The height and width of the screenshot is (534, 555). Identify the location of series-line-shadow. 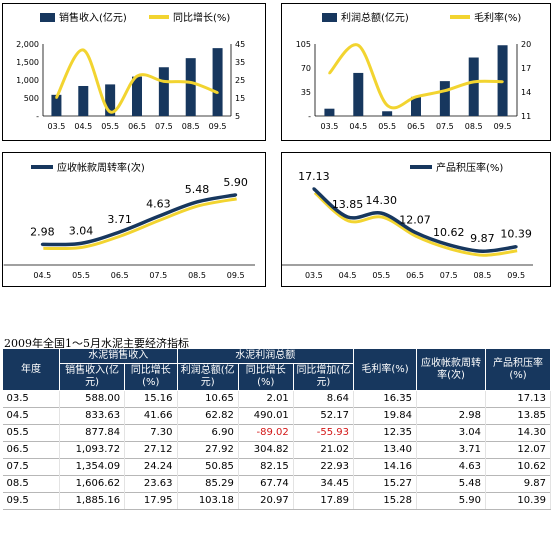
(415, 224).